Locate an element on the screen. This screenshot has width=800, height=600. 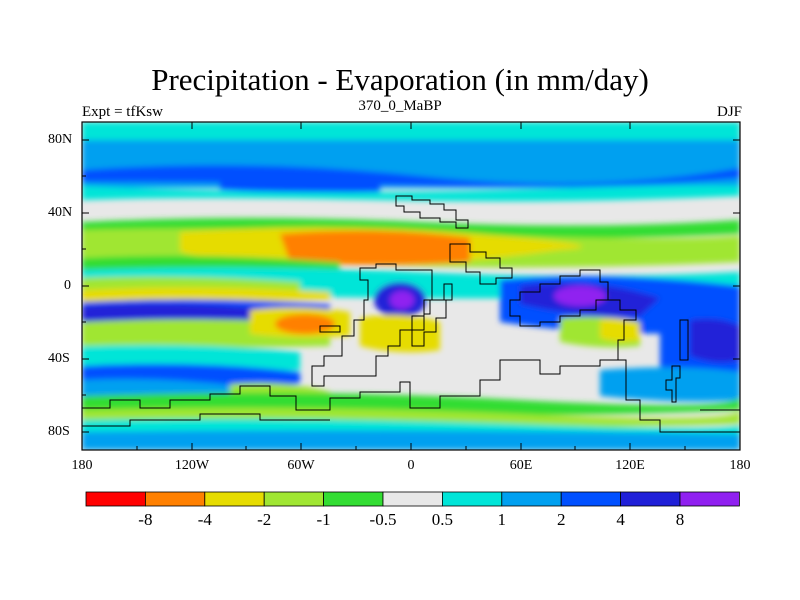
y-tick-label: 80N is located at coordinates (60, 139).